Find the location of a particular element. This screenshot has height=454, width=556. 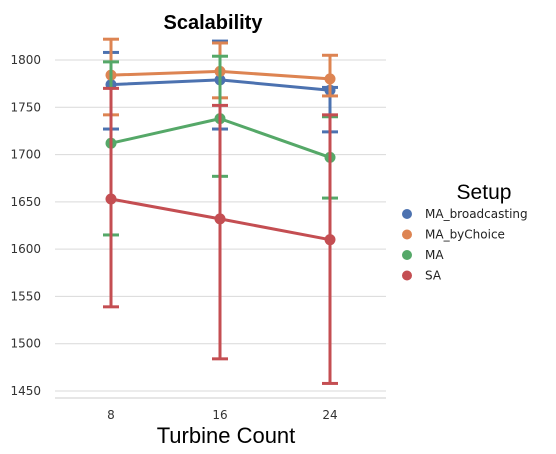

legend-marker-SA is located at coordinates (407, 275).